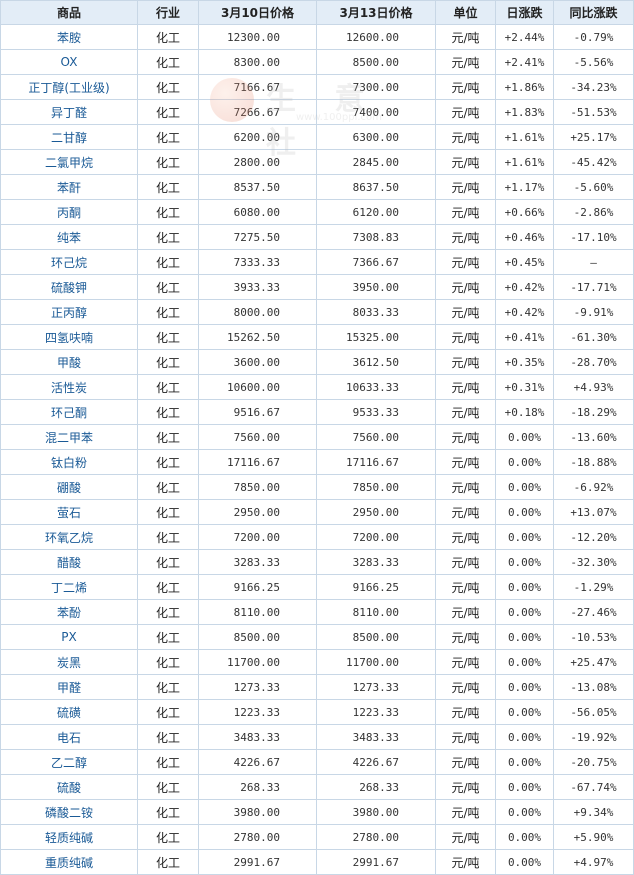 The width and height of the screenshot is (634, 875). I want to click on price-mar10-cell: 7850.00, so click(257, 487).